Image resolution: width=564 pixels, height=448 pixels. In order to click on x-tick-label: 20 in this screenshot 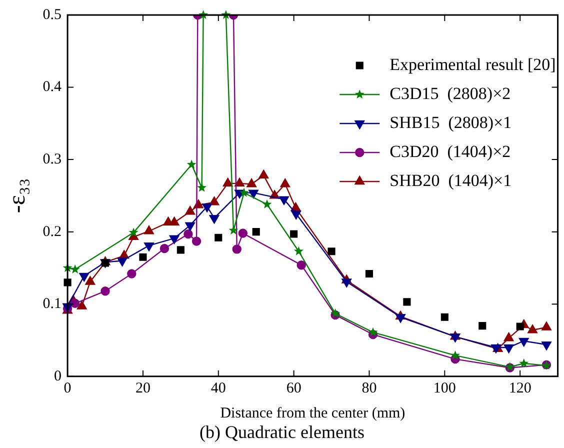, I will do `click(142, 388)`.